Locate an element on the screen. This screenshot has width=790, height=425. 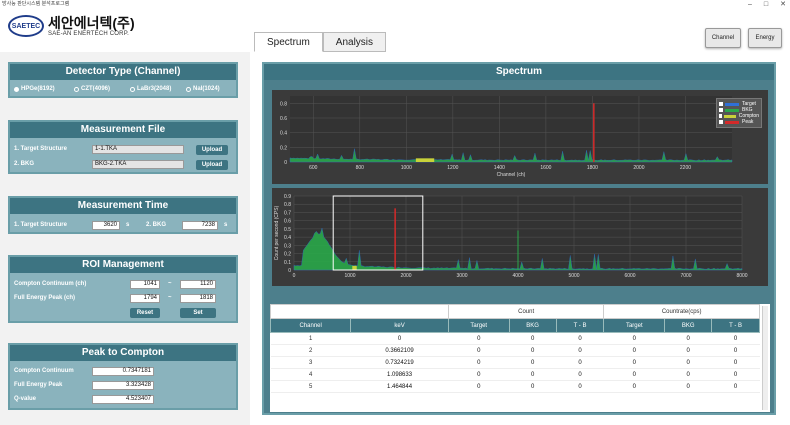
x-tick-label: 800 is located at coordinates (360, 168).